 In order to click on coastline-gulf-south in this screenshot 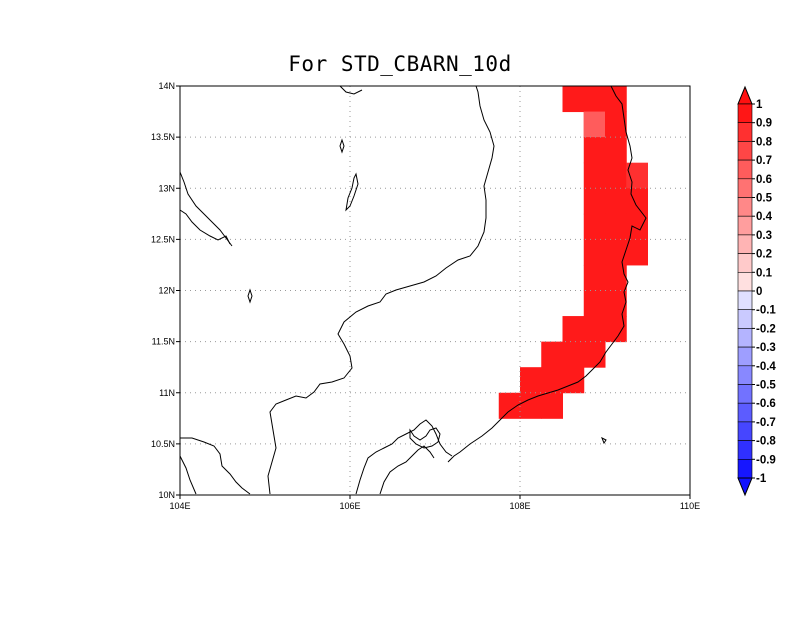, I will do `click(215, 466)`.